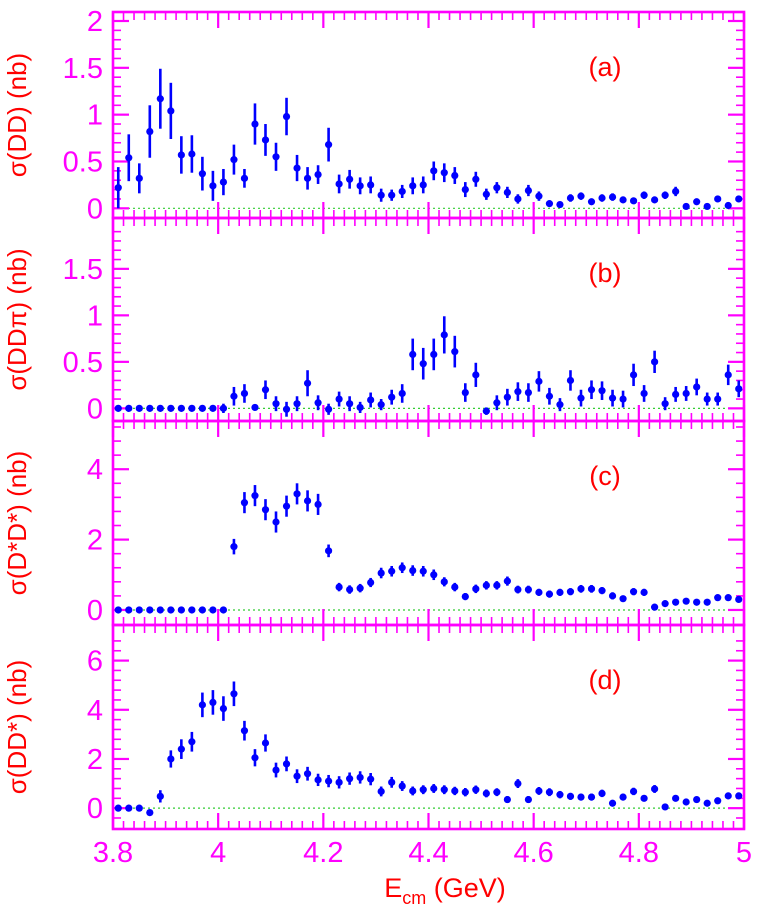  Describe the element at coordinates (218, 853) in the screenshot. I see `x-tick-label: 4` at that location.